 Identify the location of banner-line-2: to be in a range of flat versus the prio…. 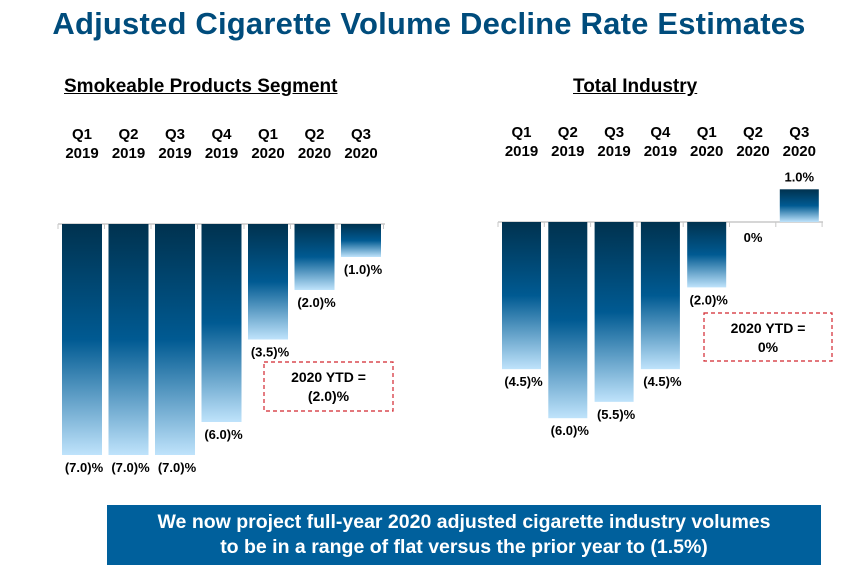
(464, 547).